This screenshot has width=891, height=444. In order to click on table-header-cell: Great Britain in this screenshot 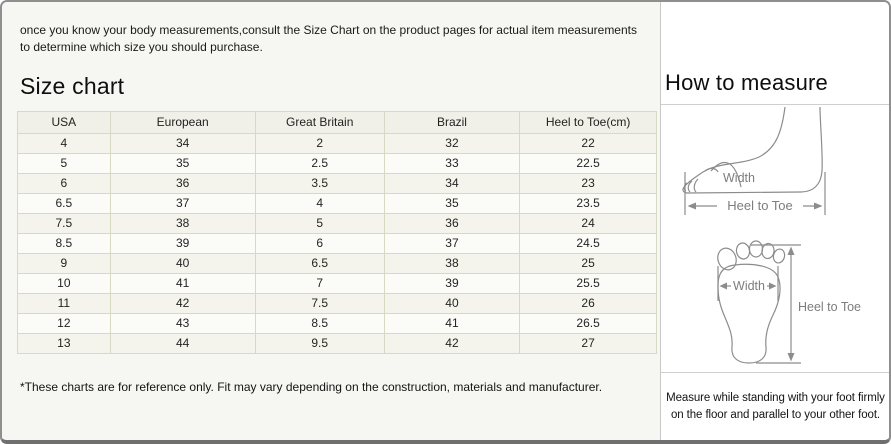, I will do `click(319, 122)`.